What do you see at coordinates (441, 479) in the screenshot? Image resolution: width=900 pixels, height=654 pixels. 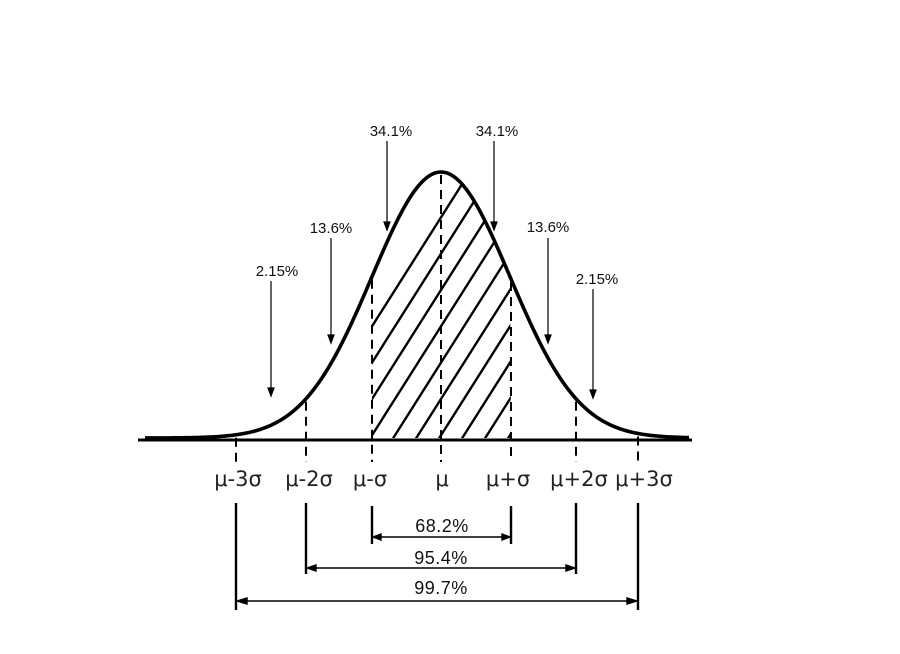 I see `axis-label-mean: μ` at bounding box center [441, 479].